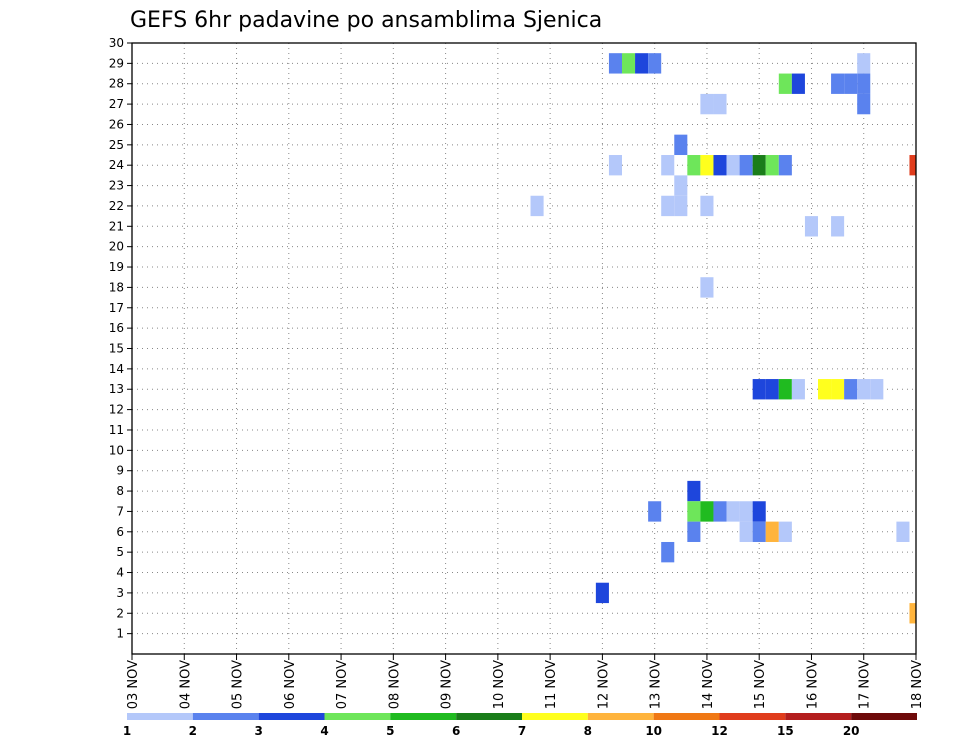 The width and height of the screenshot is (960, 742). Describe the element at coordinates (785, 731) in the screenshot. I see `colorbar-label: 15` at that location.